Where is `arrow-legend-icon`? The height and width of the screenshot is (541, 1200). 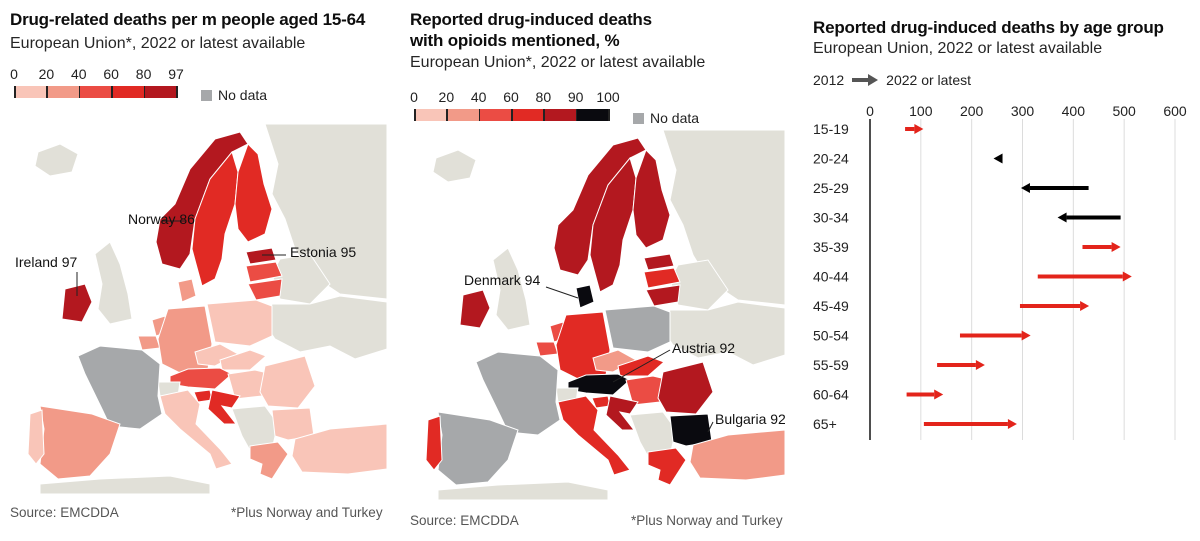 arrow-legend-icon is located at coordinates (865, 80).